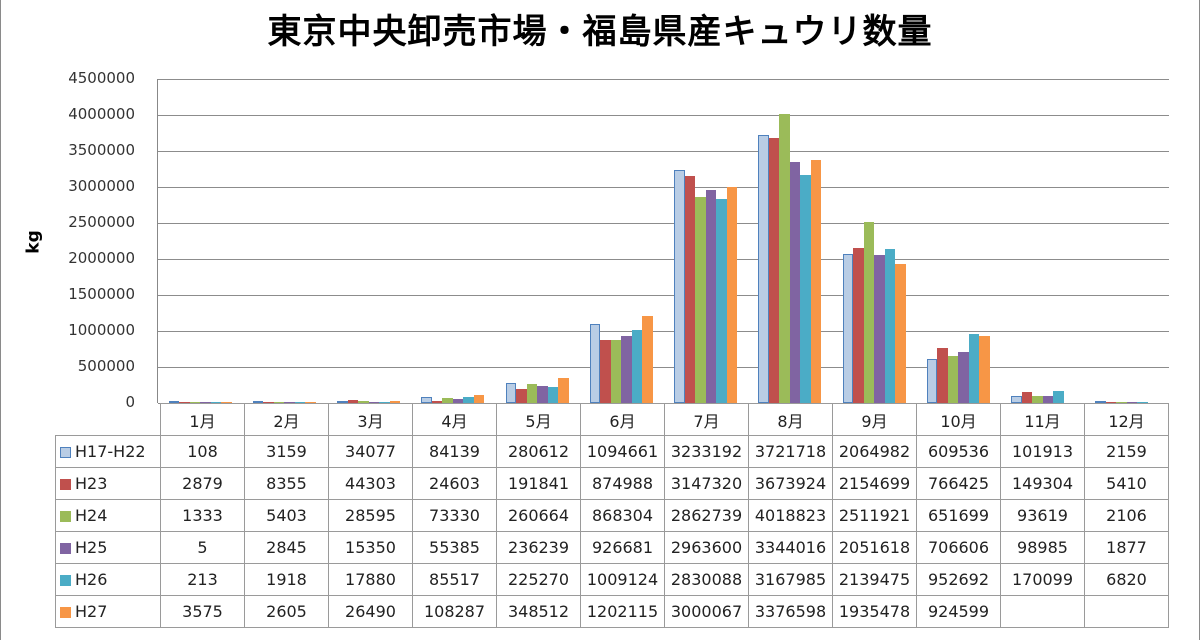 The height and width of the screenshot is (640, 1200). Describe the element at coordinates (286, 419) in the screenshot. I see `table-header-cell: 2月` at that location.